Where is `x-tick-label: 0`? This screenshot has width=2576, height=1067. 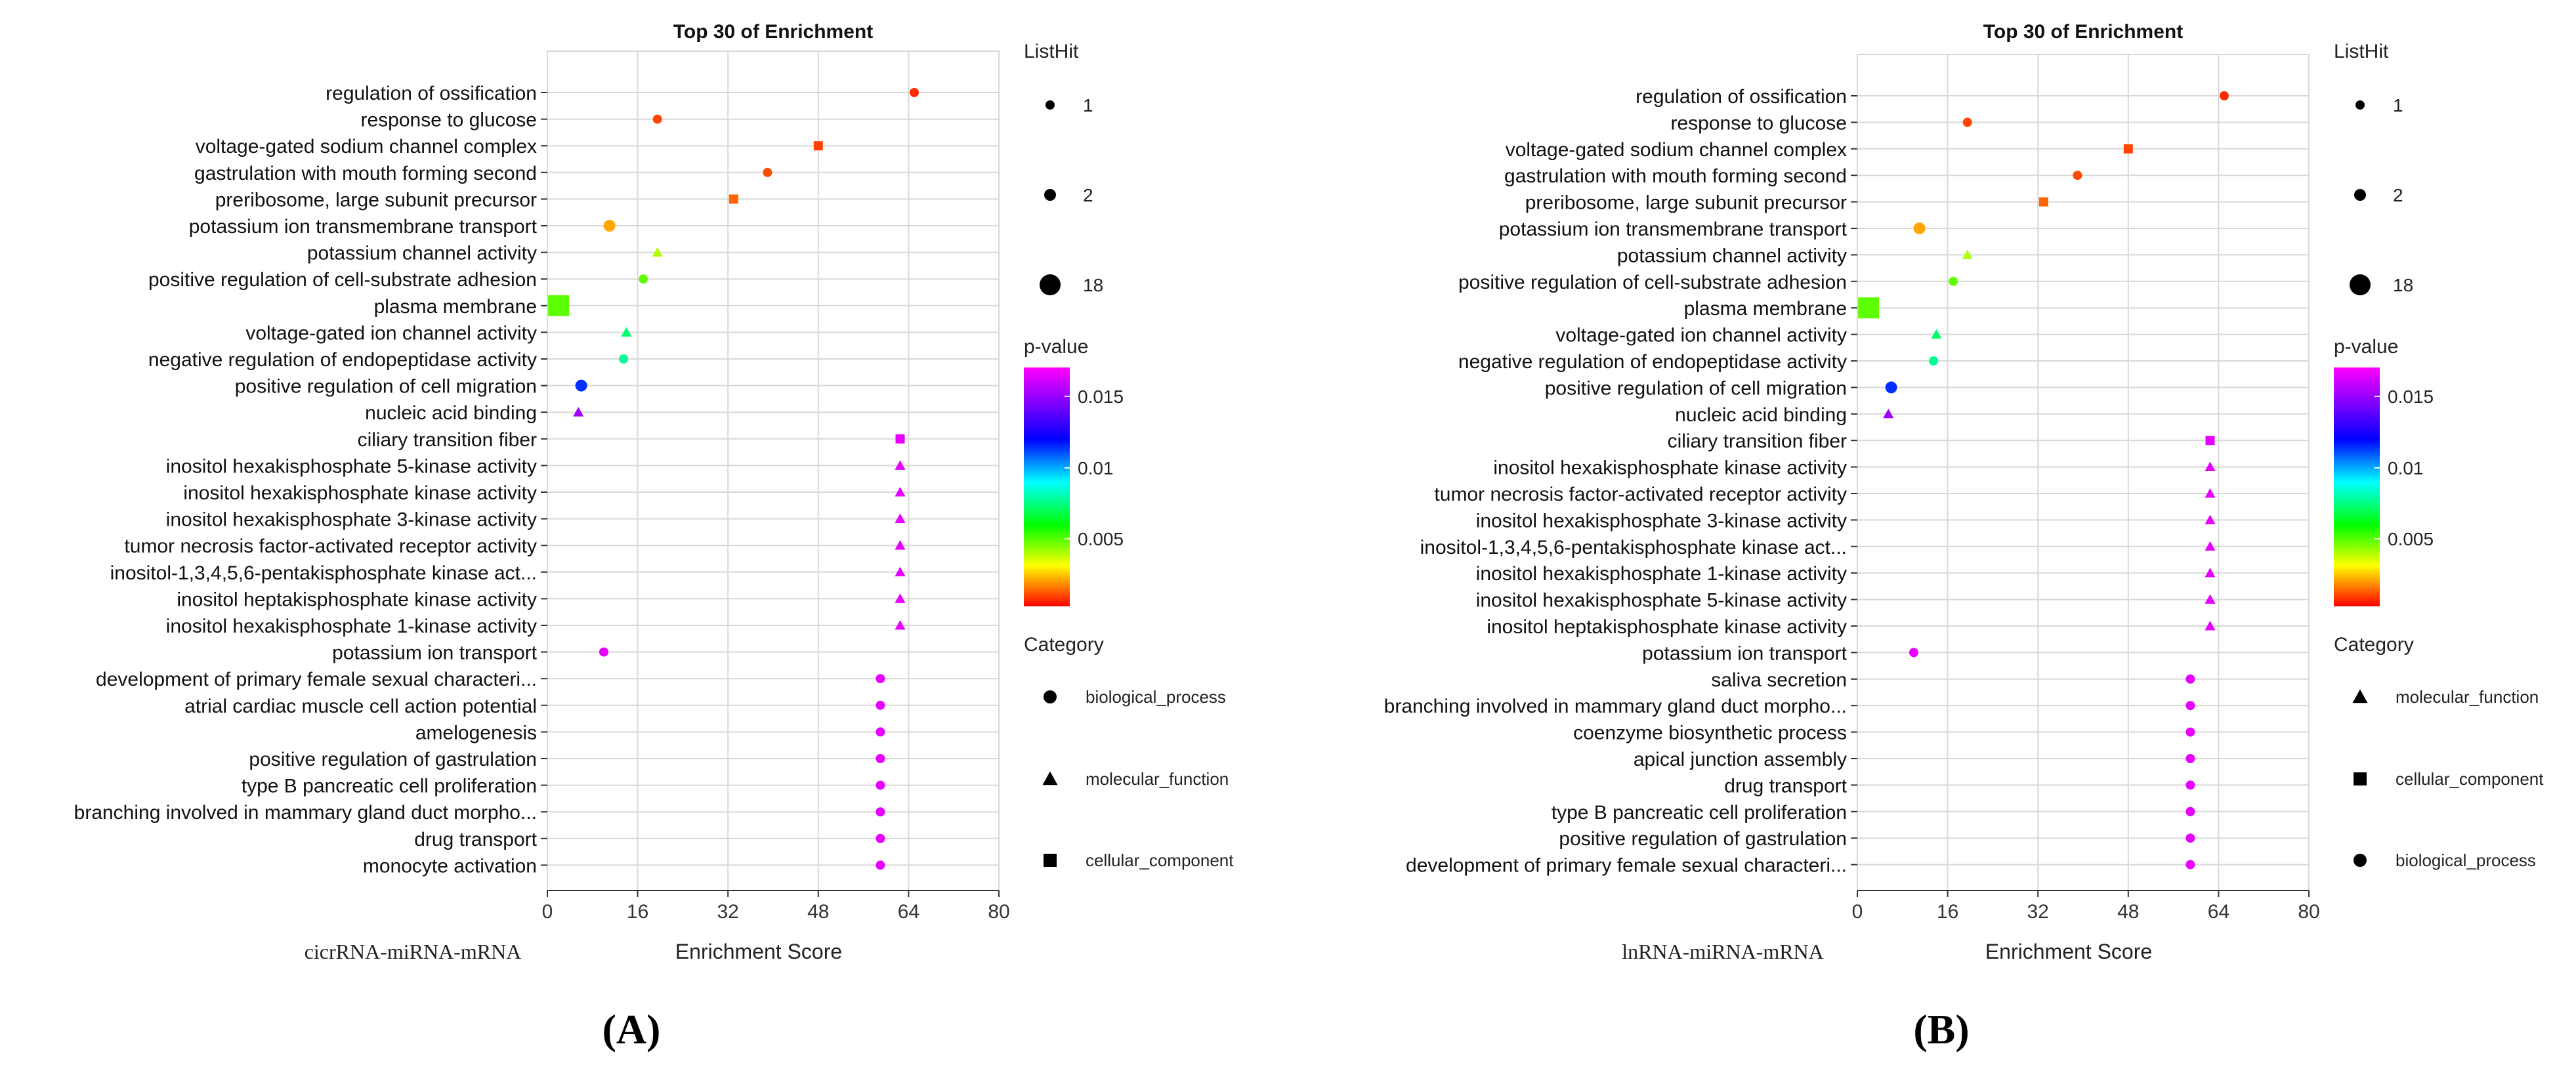
x-tick-label: 0 is located at coordinates (1857, 912).